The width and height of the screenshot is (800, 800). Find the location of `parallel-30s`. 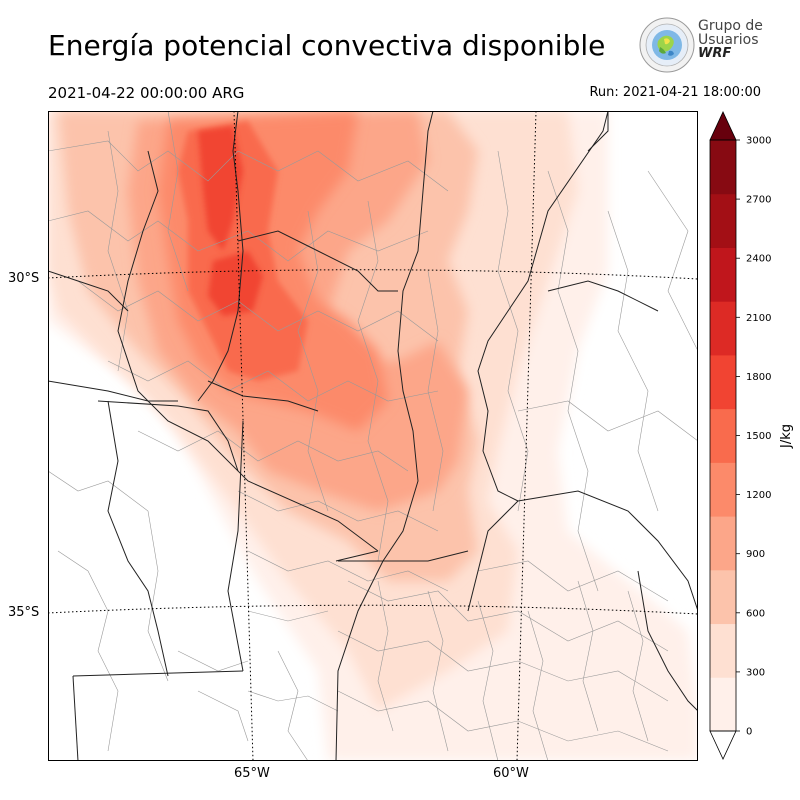

parallel-30s is located at coordinates (373, 274).